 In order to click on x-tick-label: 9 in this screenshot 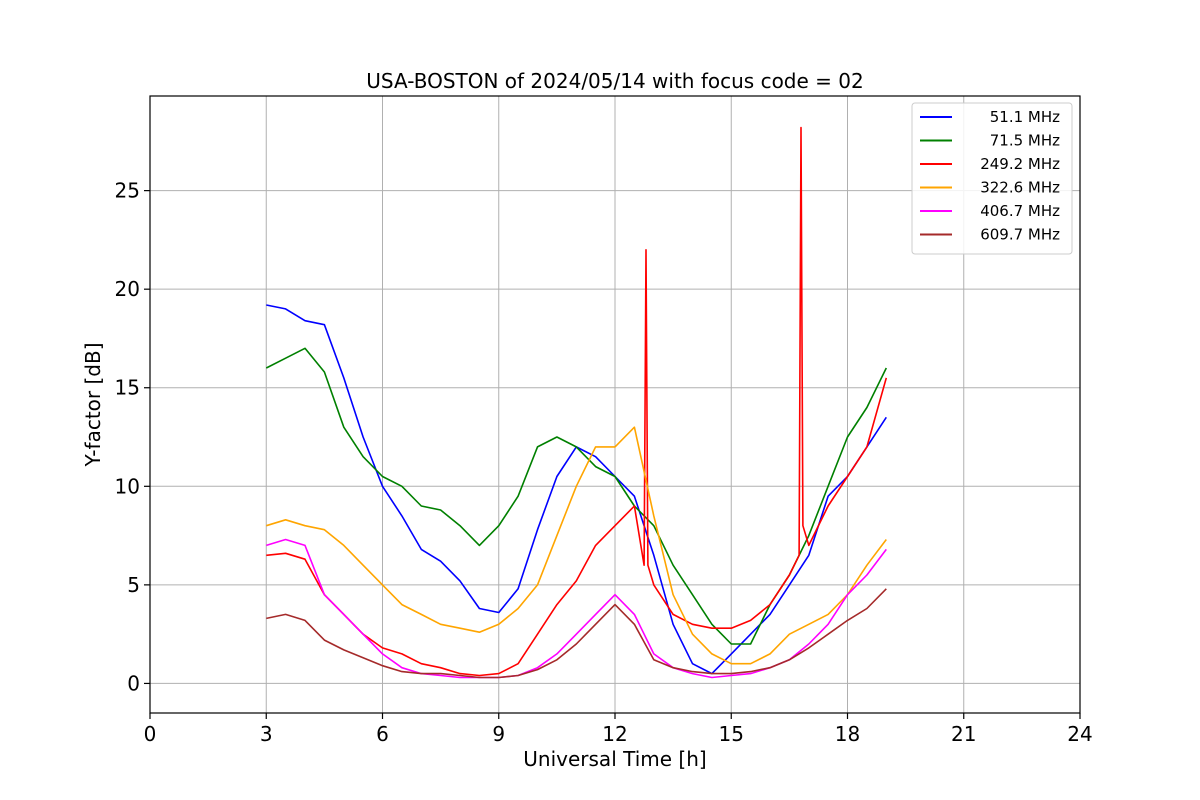, I will do `click(498, 734)`.